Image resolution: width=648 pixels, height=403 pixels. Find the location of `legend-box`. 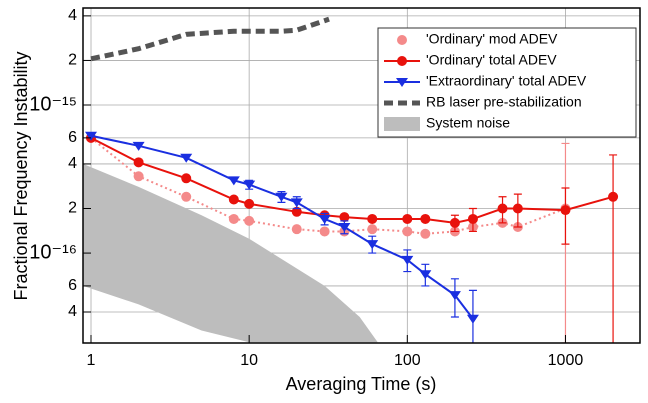

legend-box is located at coordinates (507, 82).